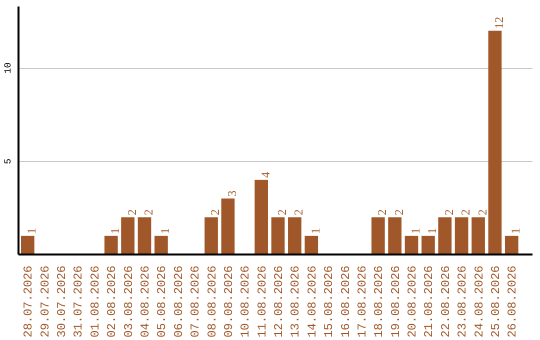 The height and width of the screenshot is (340, 540). Describe the element at coordinates (245, 301) in the screenshot. I see `x-tick-label: 10.08.2026` at that location.